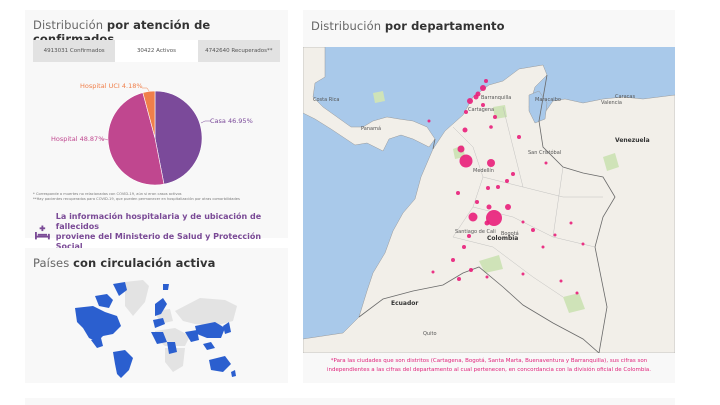  I want to click on next-section-bar, so click(350, 401).